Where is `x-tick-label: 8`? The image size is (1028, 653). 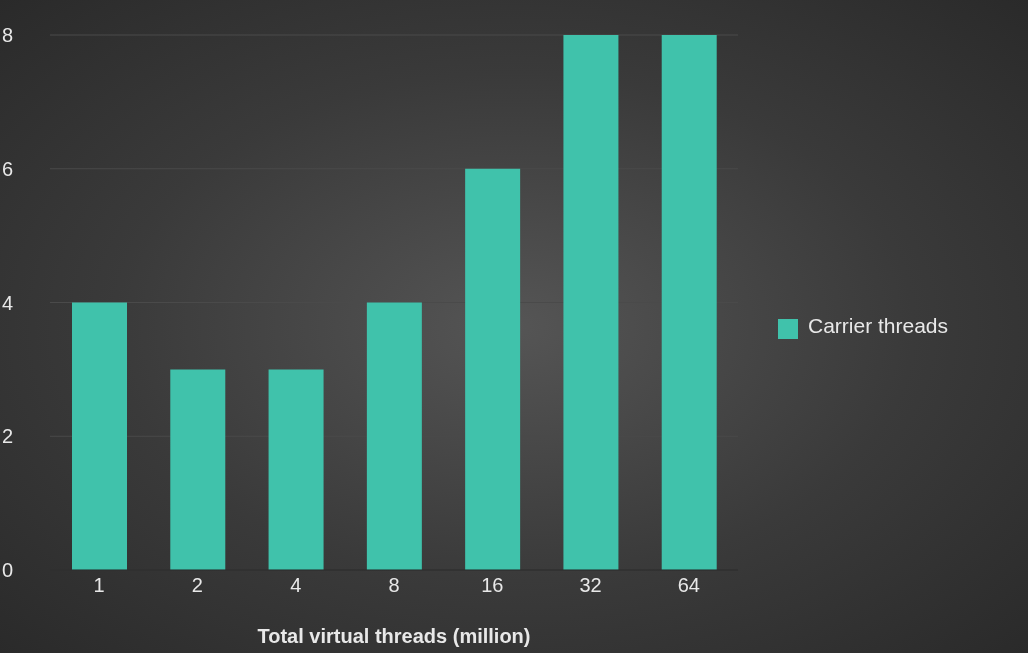 x-tick-label: 8 is located at coordinates (394, 585).